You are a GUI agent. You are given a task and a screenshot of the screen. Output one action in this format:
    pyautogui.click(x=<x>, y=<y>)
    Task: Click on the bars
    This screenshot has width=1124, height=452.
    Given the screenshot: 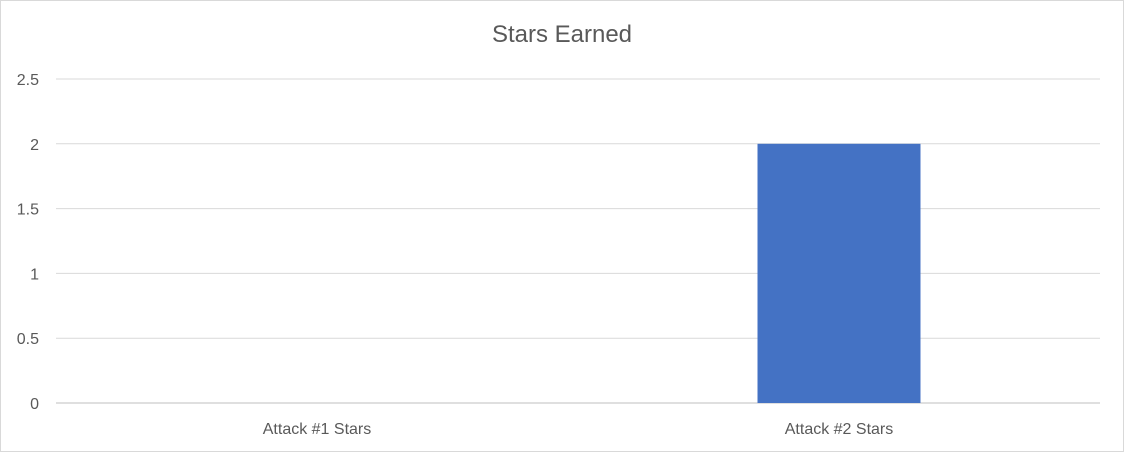 What is the action you would take?
    pyautogui.click(x=839, y=273)
    